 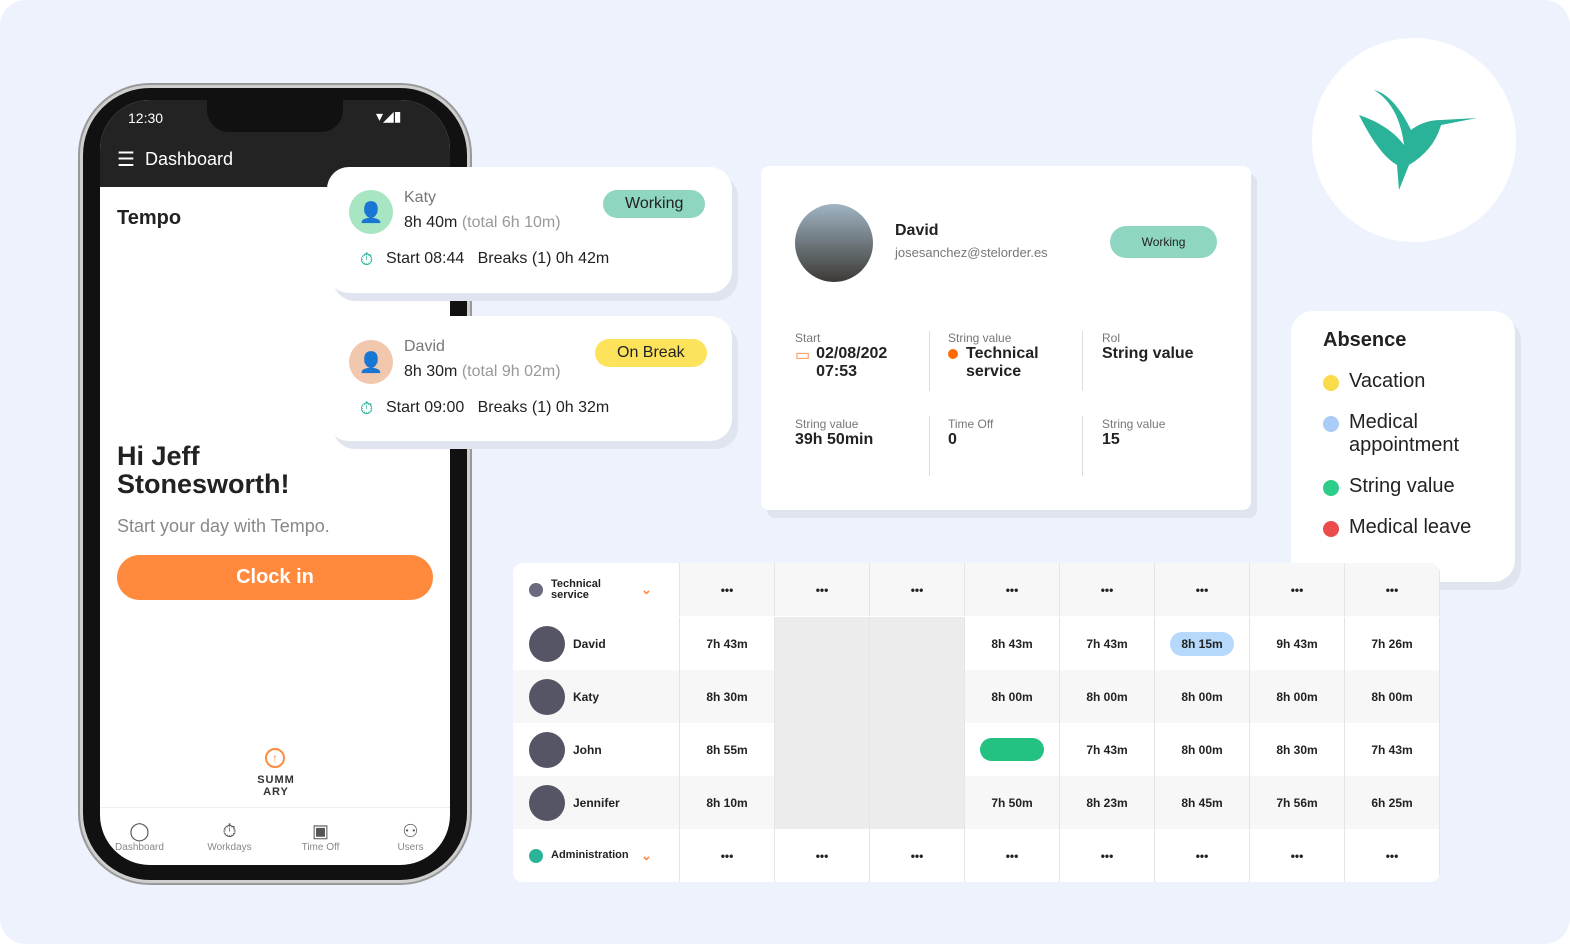 I want to click on breaks: Breaks (1) 0h 32m, so click(x=543, y=407).